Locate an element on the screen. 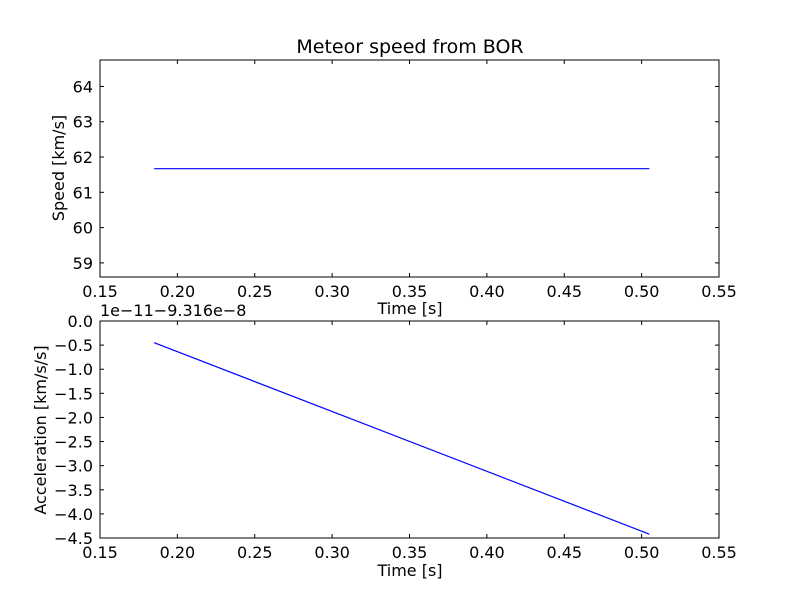  speed-y-tick-label: 59 is located at coordinates (83, 263).